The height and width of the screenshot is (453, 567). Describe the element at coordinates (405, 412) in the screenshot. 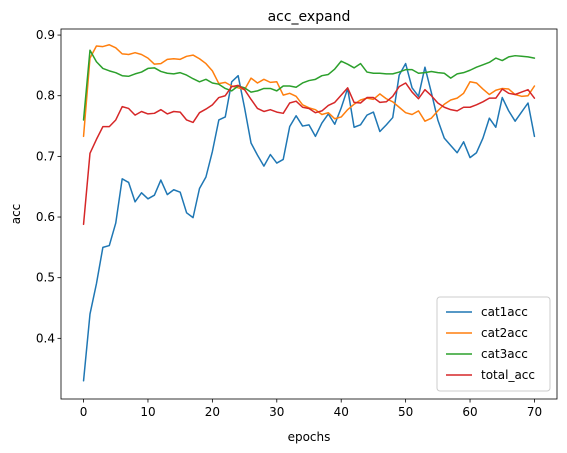

I see `x-tick-label: 50` at that location.